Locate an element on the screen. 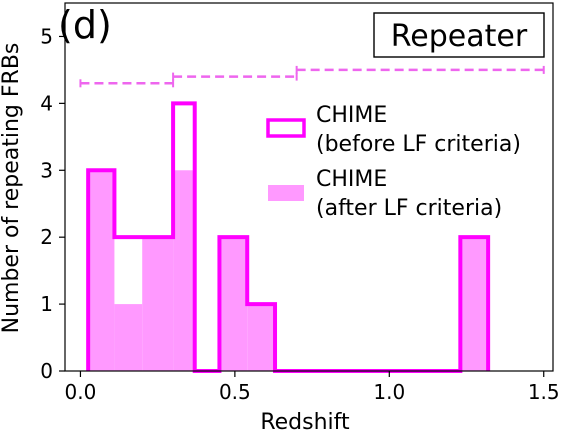 The height and width of the screenshot is (436, 561). x-tick-label-2: 1.0 is located at coordinates (389, 392).